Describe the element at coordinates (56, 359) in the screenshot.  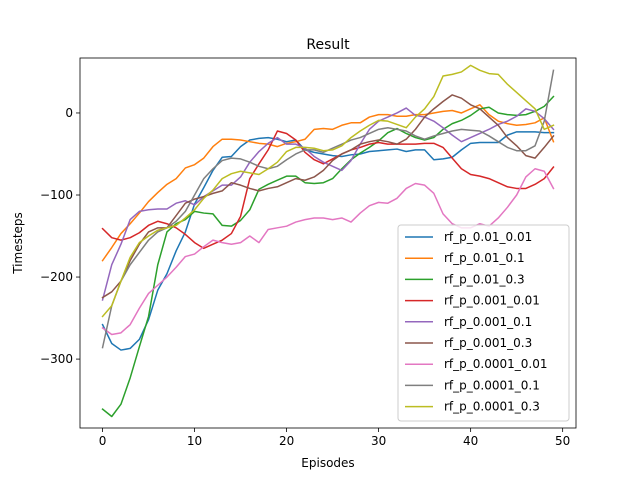
I see `y-tick-label: −300` at that location.